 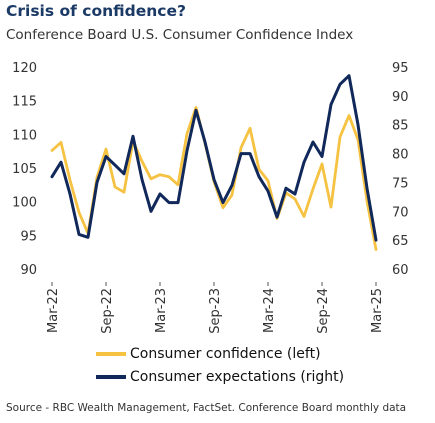 What do you see at coordinates (400, 212) in the screenshot?
I see `y-right-tick-label: 70` at bounding box center [400, 212].